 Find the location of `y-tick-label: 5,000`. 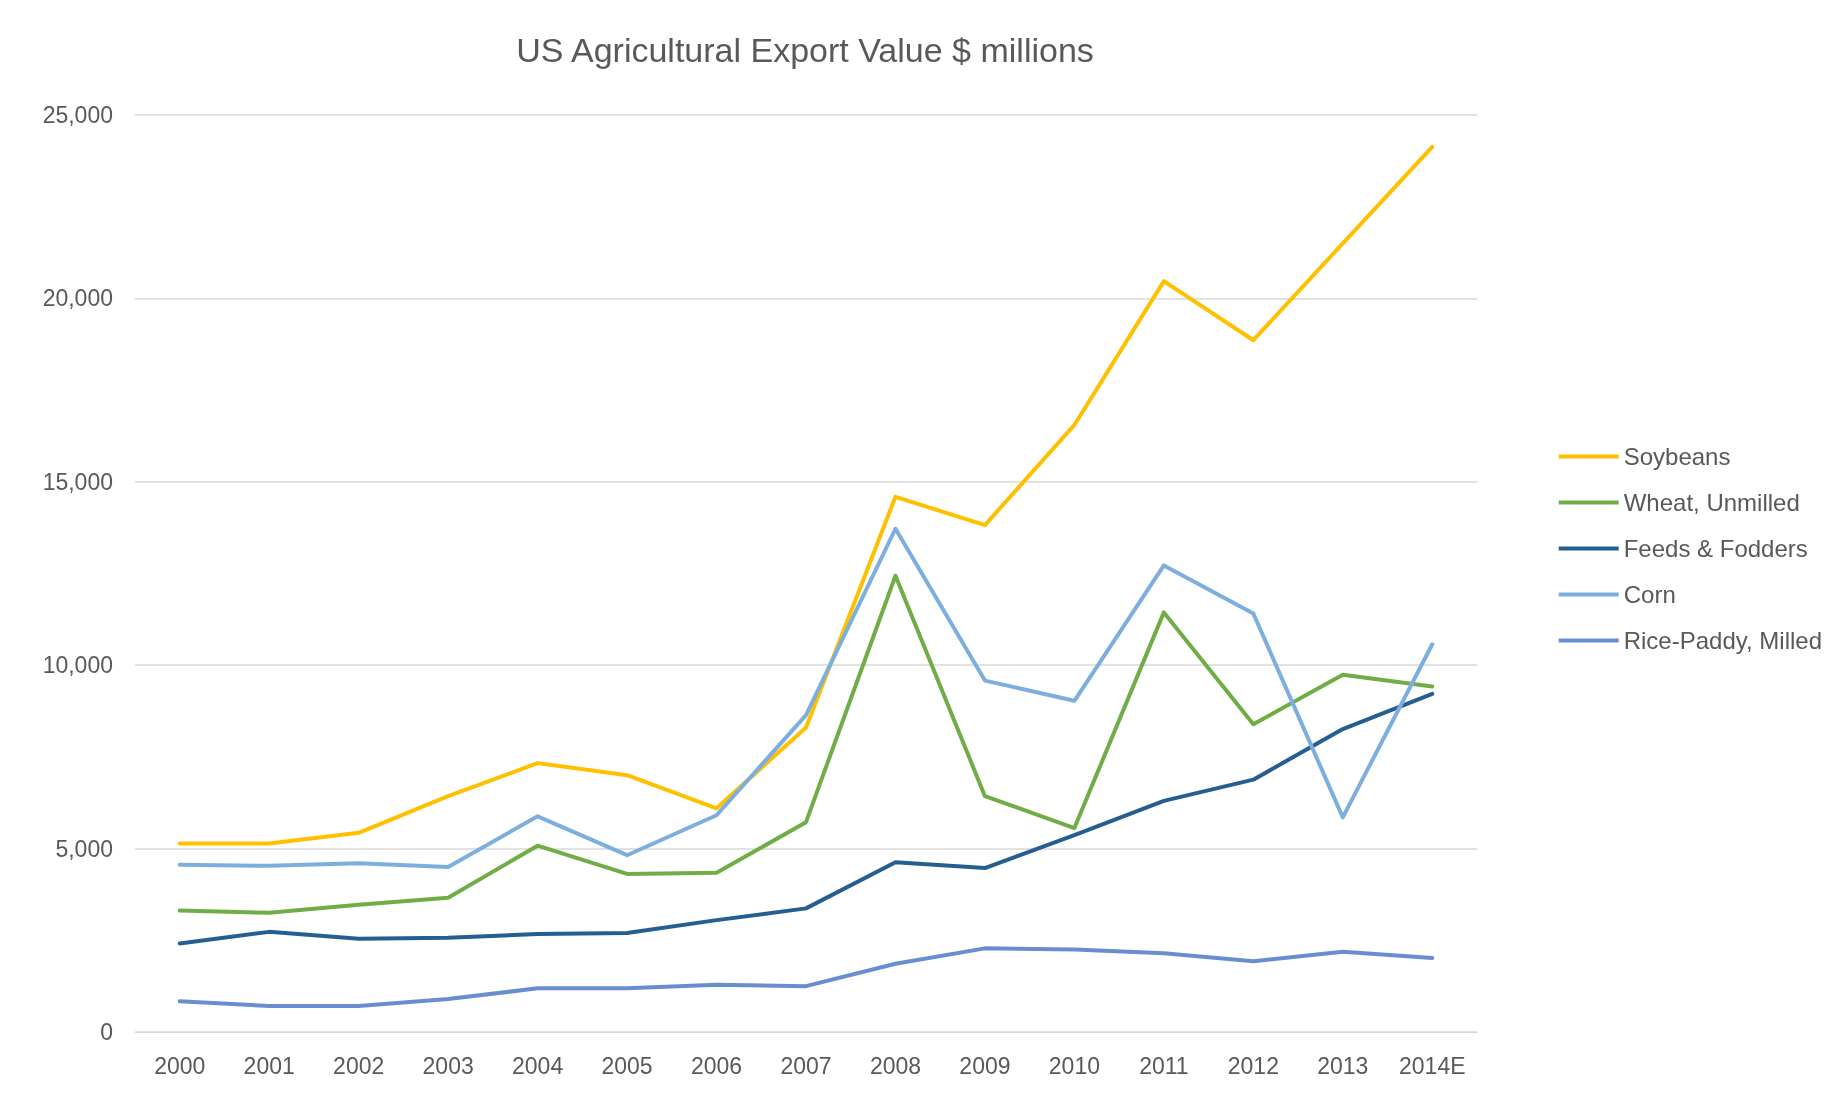

y-tick-label: 5,000 is located at coordinates (84, 848).